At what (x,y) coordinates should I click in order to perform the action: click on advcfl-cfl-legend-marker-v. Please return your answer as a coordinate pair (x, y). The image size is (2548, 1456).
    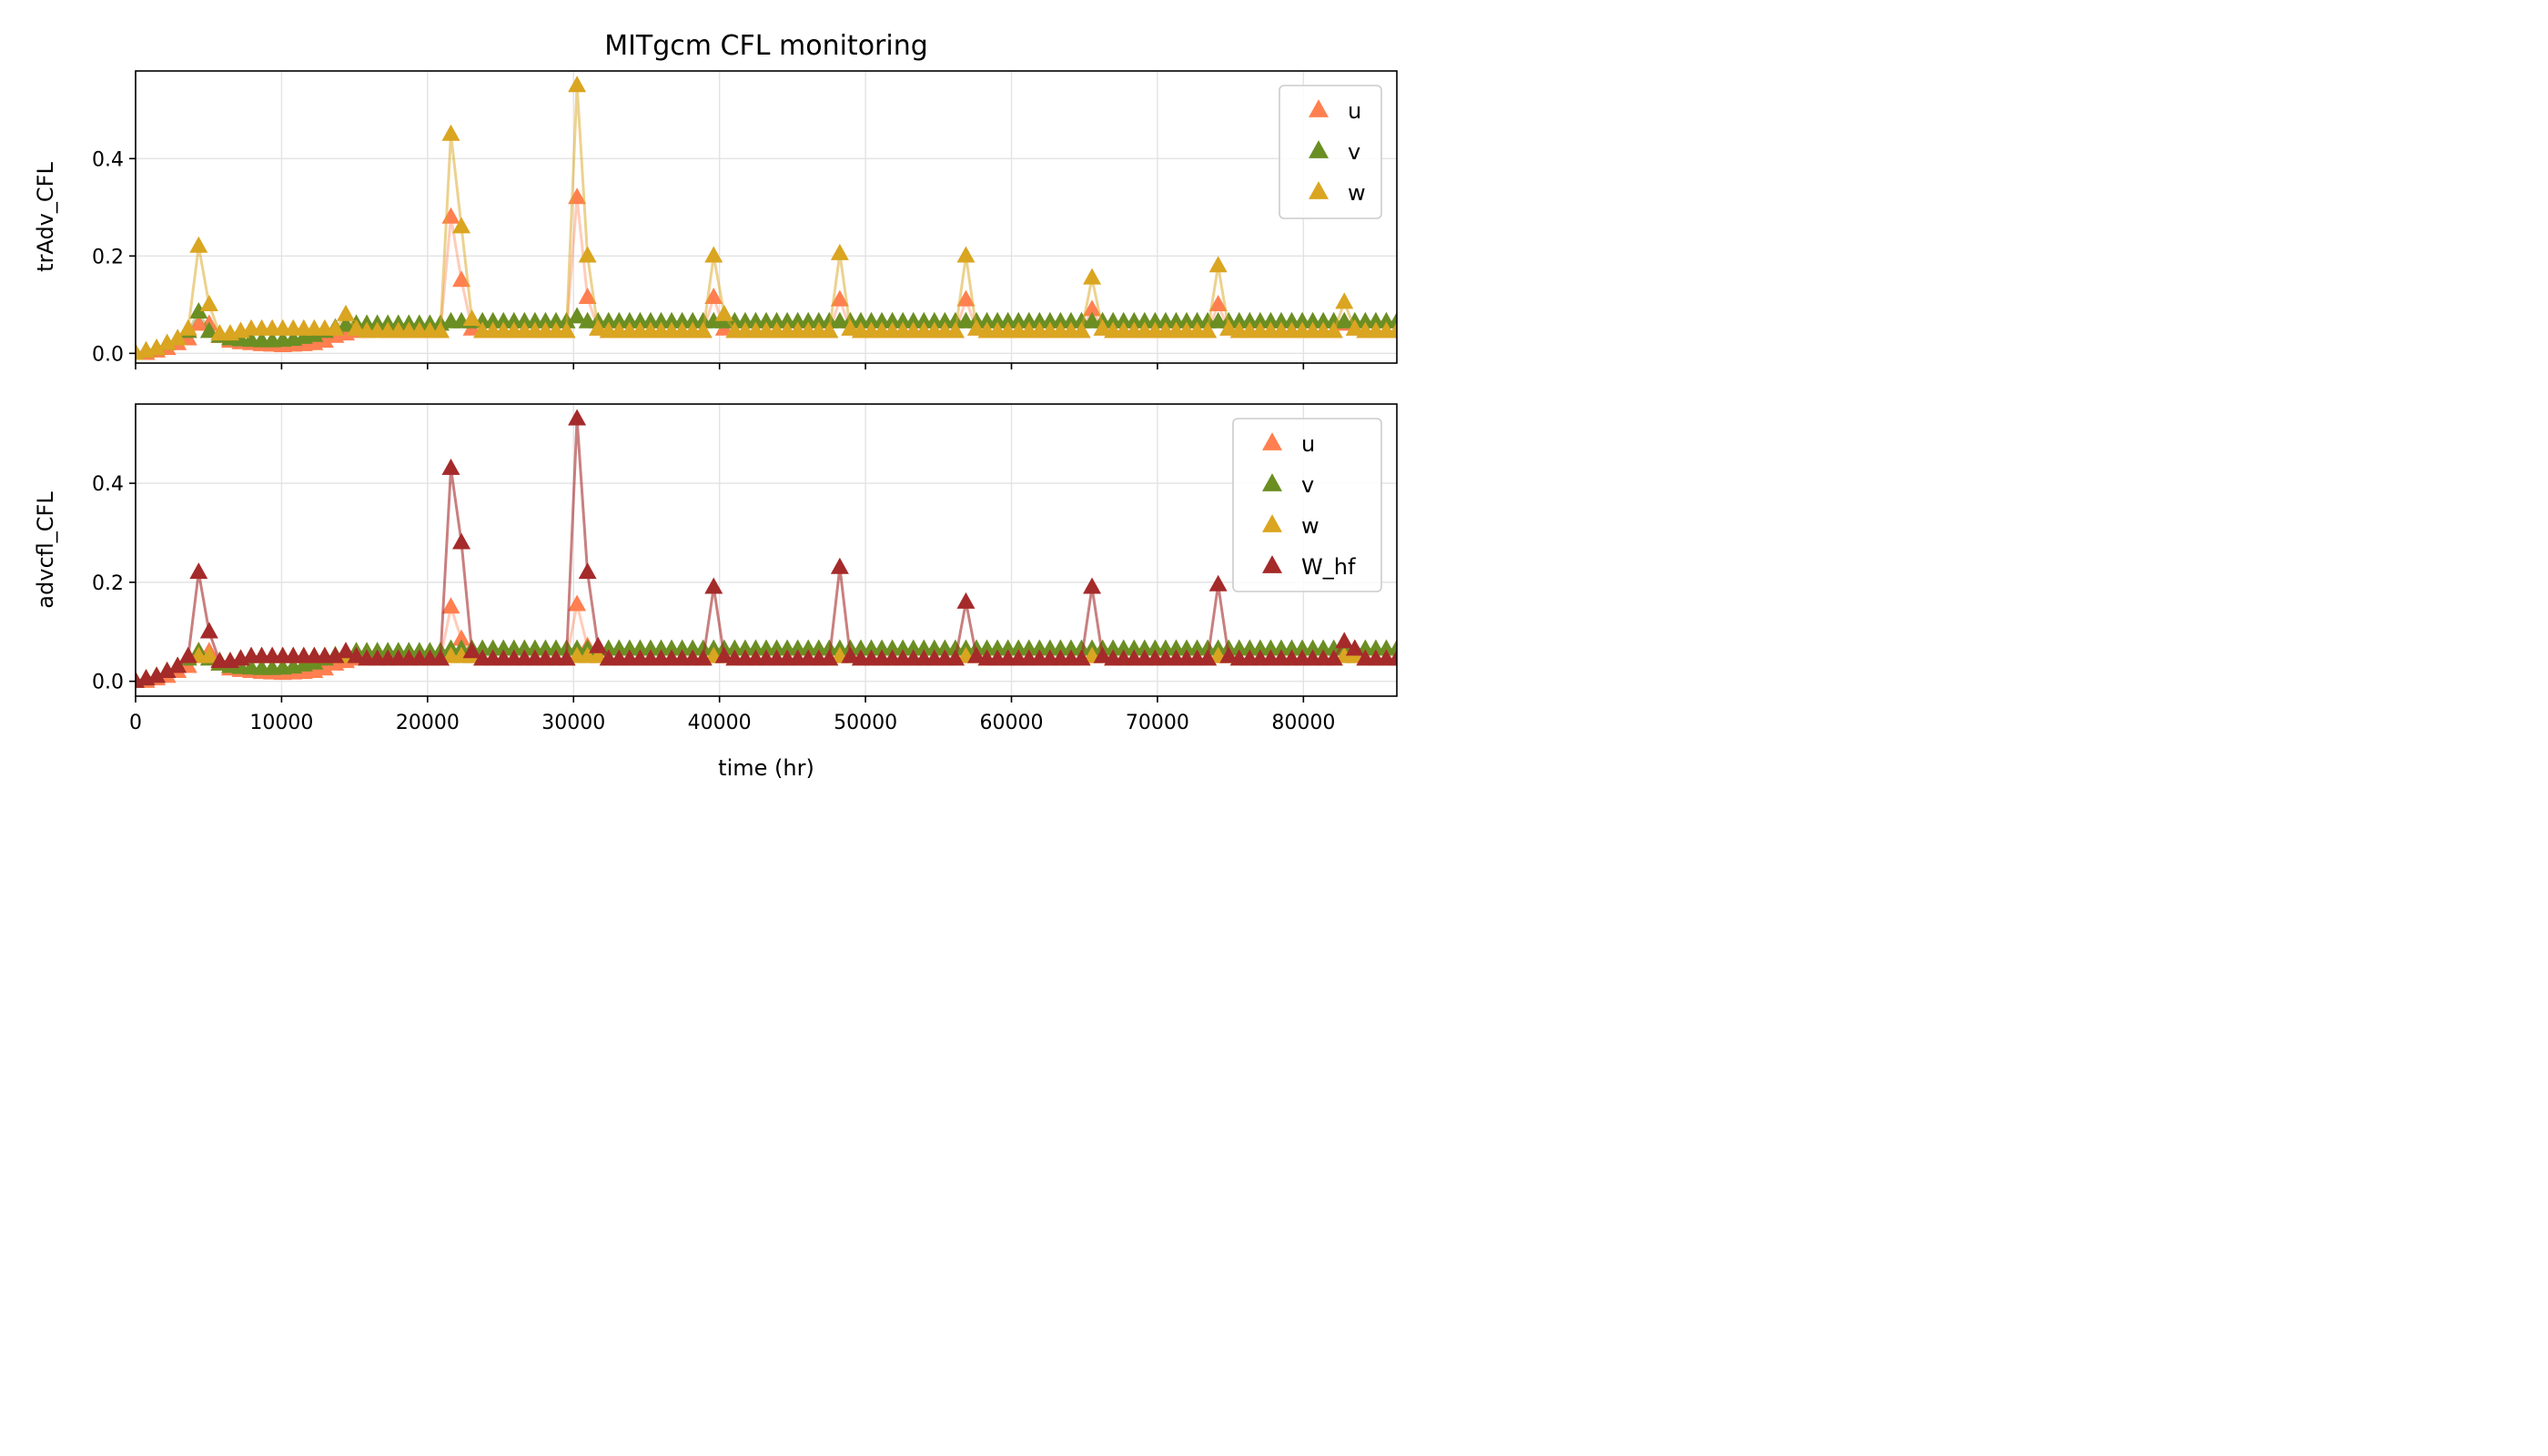
    Looking at the image, I should click on (1272, 482).